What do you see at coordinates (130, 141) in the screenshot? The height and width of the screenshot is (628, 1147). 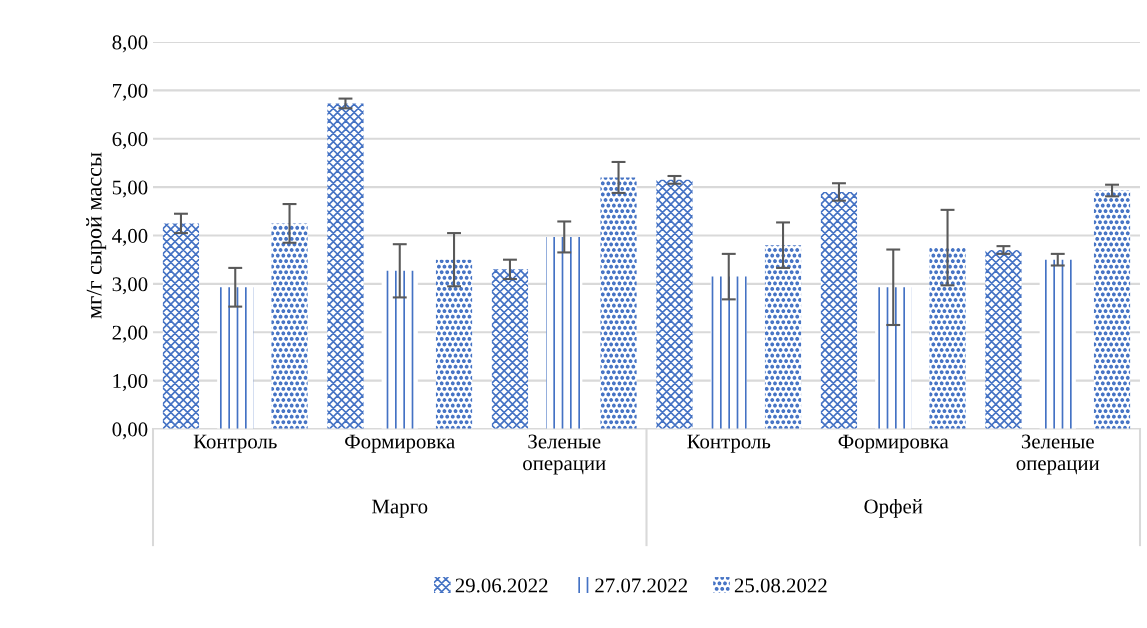 I see `y-tick-label: 6,00` at bounding box center [130, 141].